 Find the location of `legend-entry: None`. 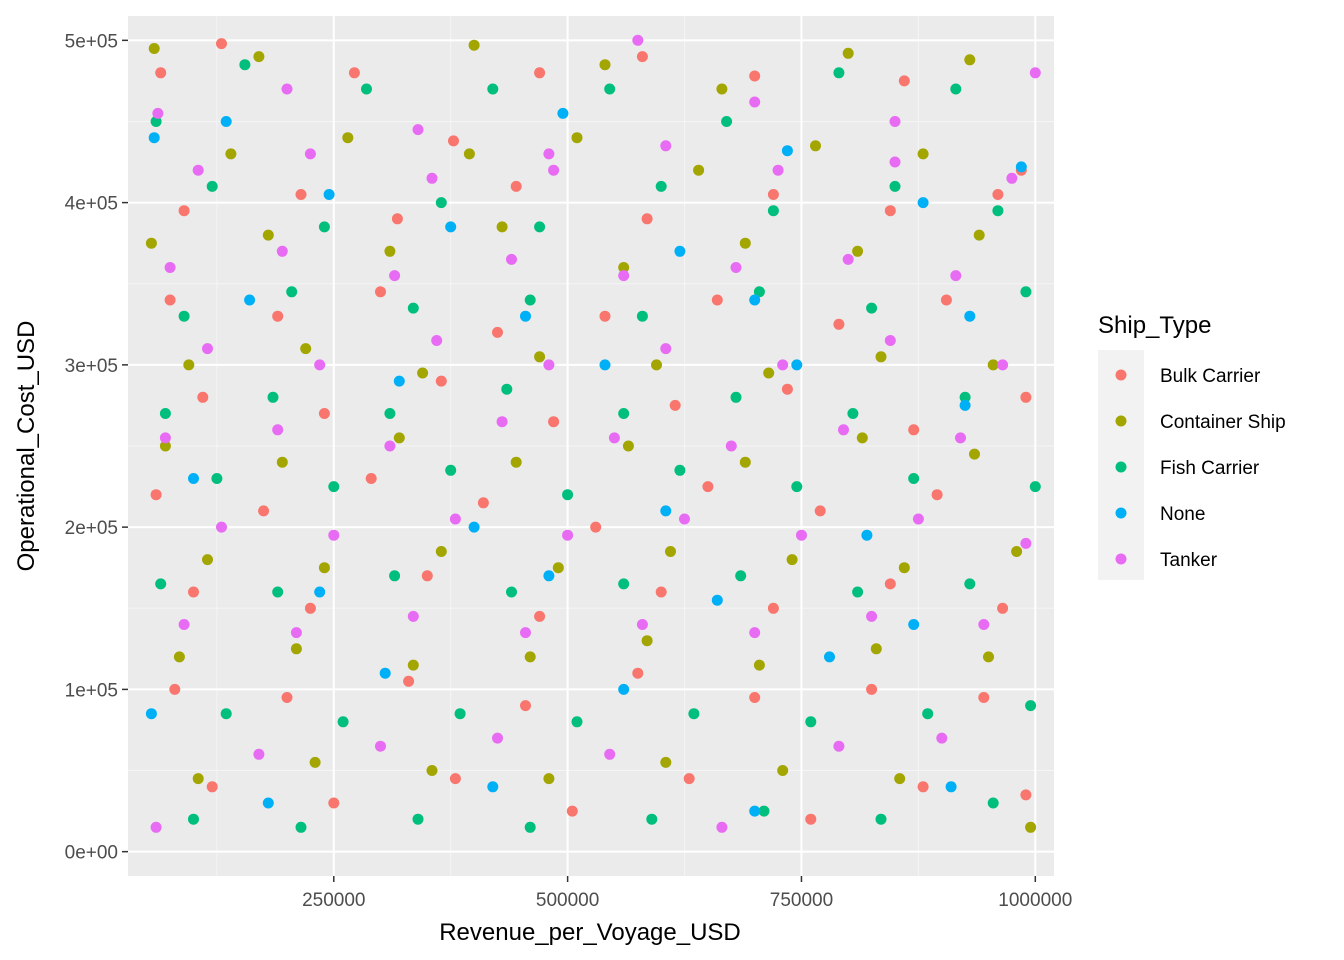

legend-entry: None is located at coordinates (1160, 514).